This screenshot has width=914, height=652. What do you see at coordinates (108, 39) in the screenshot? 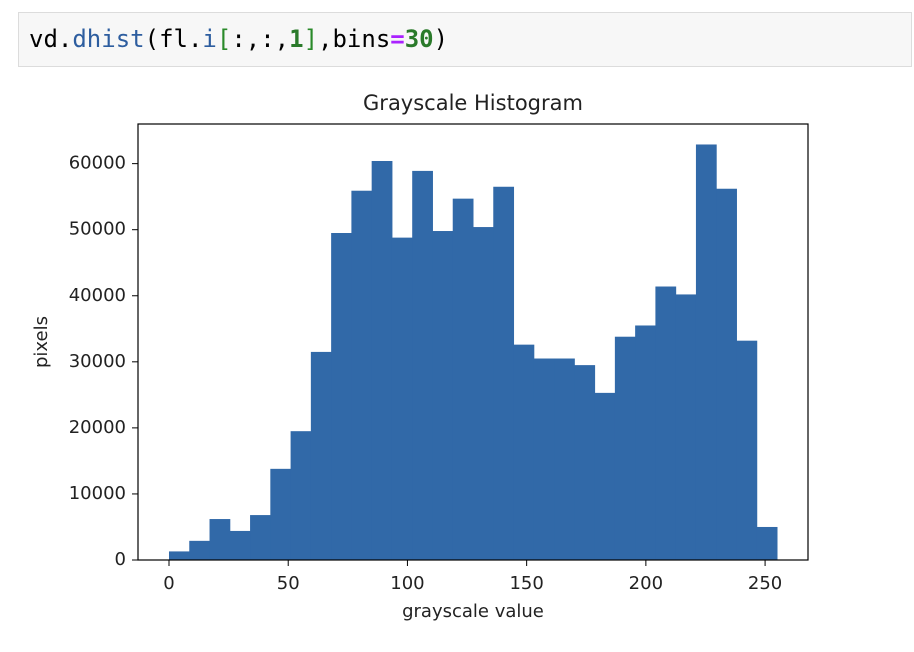
I see `code-token: dhist` at bounding box center [108, 39].